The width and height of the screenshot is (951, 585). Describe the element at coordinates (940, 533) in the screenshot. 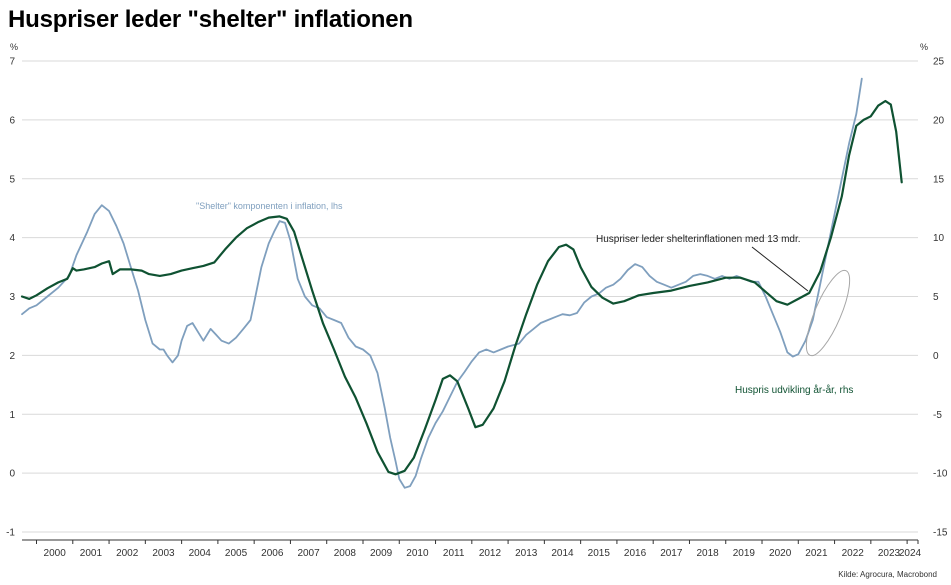

I see `right-tick-label: -15` at that location.